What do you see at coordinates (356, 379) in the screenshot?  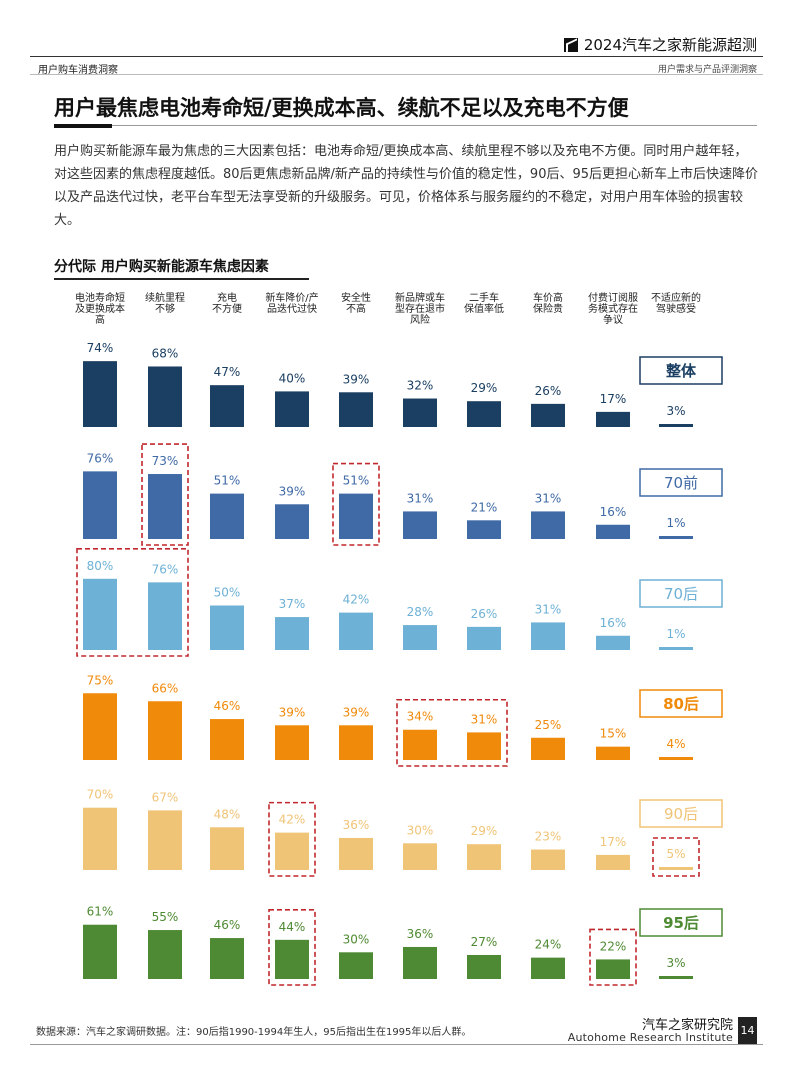 I see `data-label: 39%` at bounding box center [356, 379].